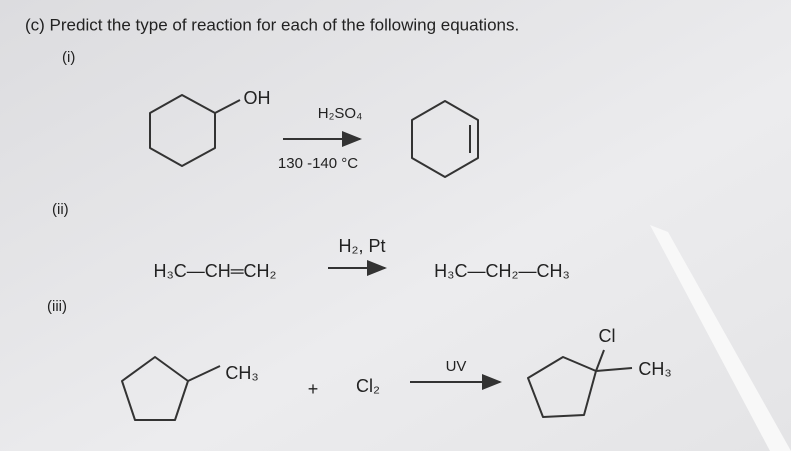  Describe the element at coordinates (171, 388) in the screenshot. I see `cyclopentane-ring` at that location.